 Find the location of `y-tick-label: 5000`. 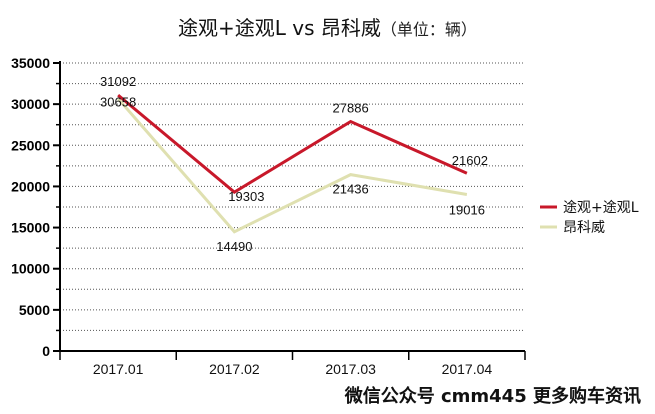

y-tick-label: 5000 is located at coordinates (34, 310).